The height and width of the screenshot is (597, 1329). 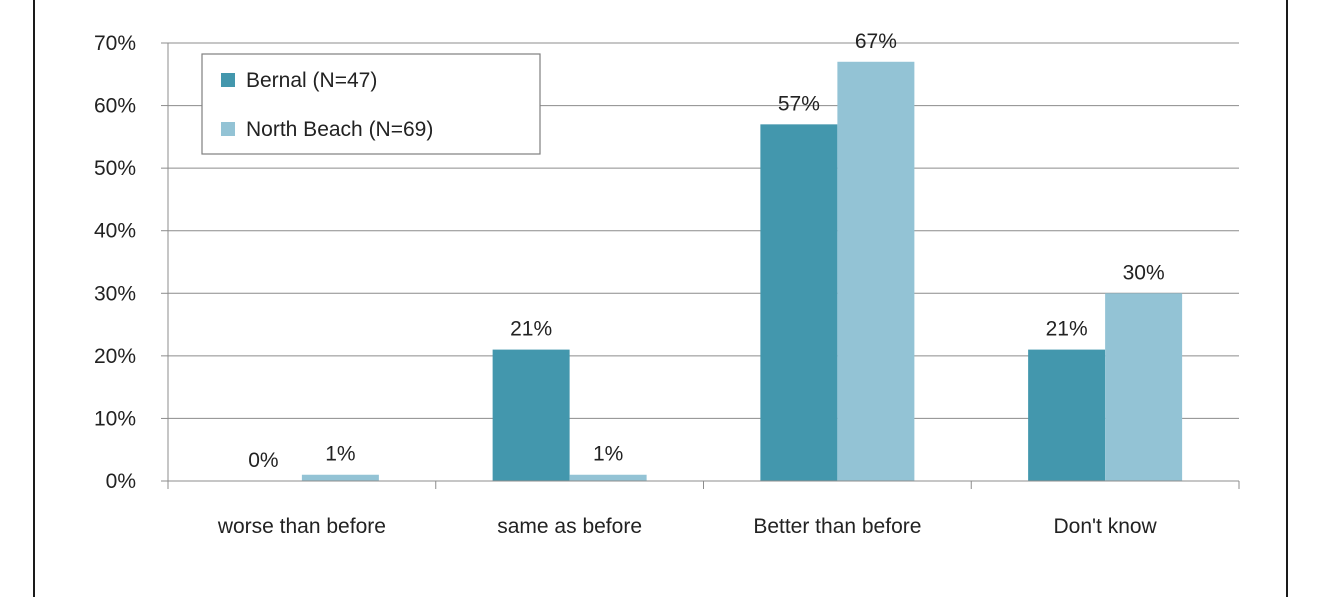 What do you see at coordinates (339, 129) in the screenshot?
I see `legend-label-north-beach: North Beach (N=69)` at bounding box center [339, 129].